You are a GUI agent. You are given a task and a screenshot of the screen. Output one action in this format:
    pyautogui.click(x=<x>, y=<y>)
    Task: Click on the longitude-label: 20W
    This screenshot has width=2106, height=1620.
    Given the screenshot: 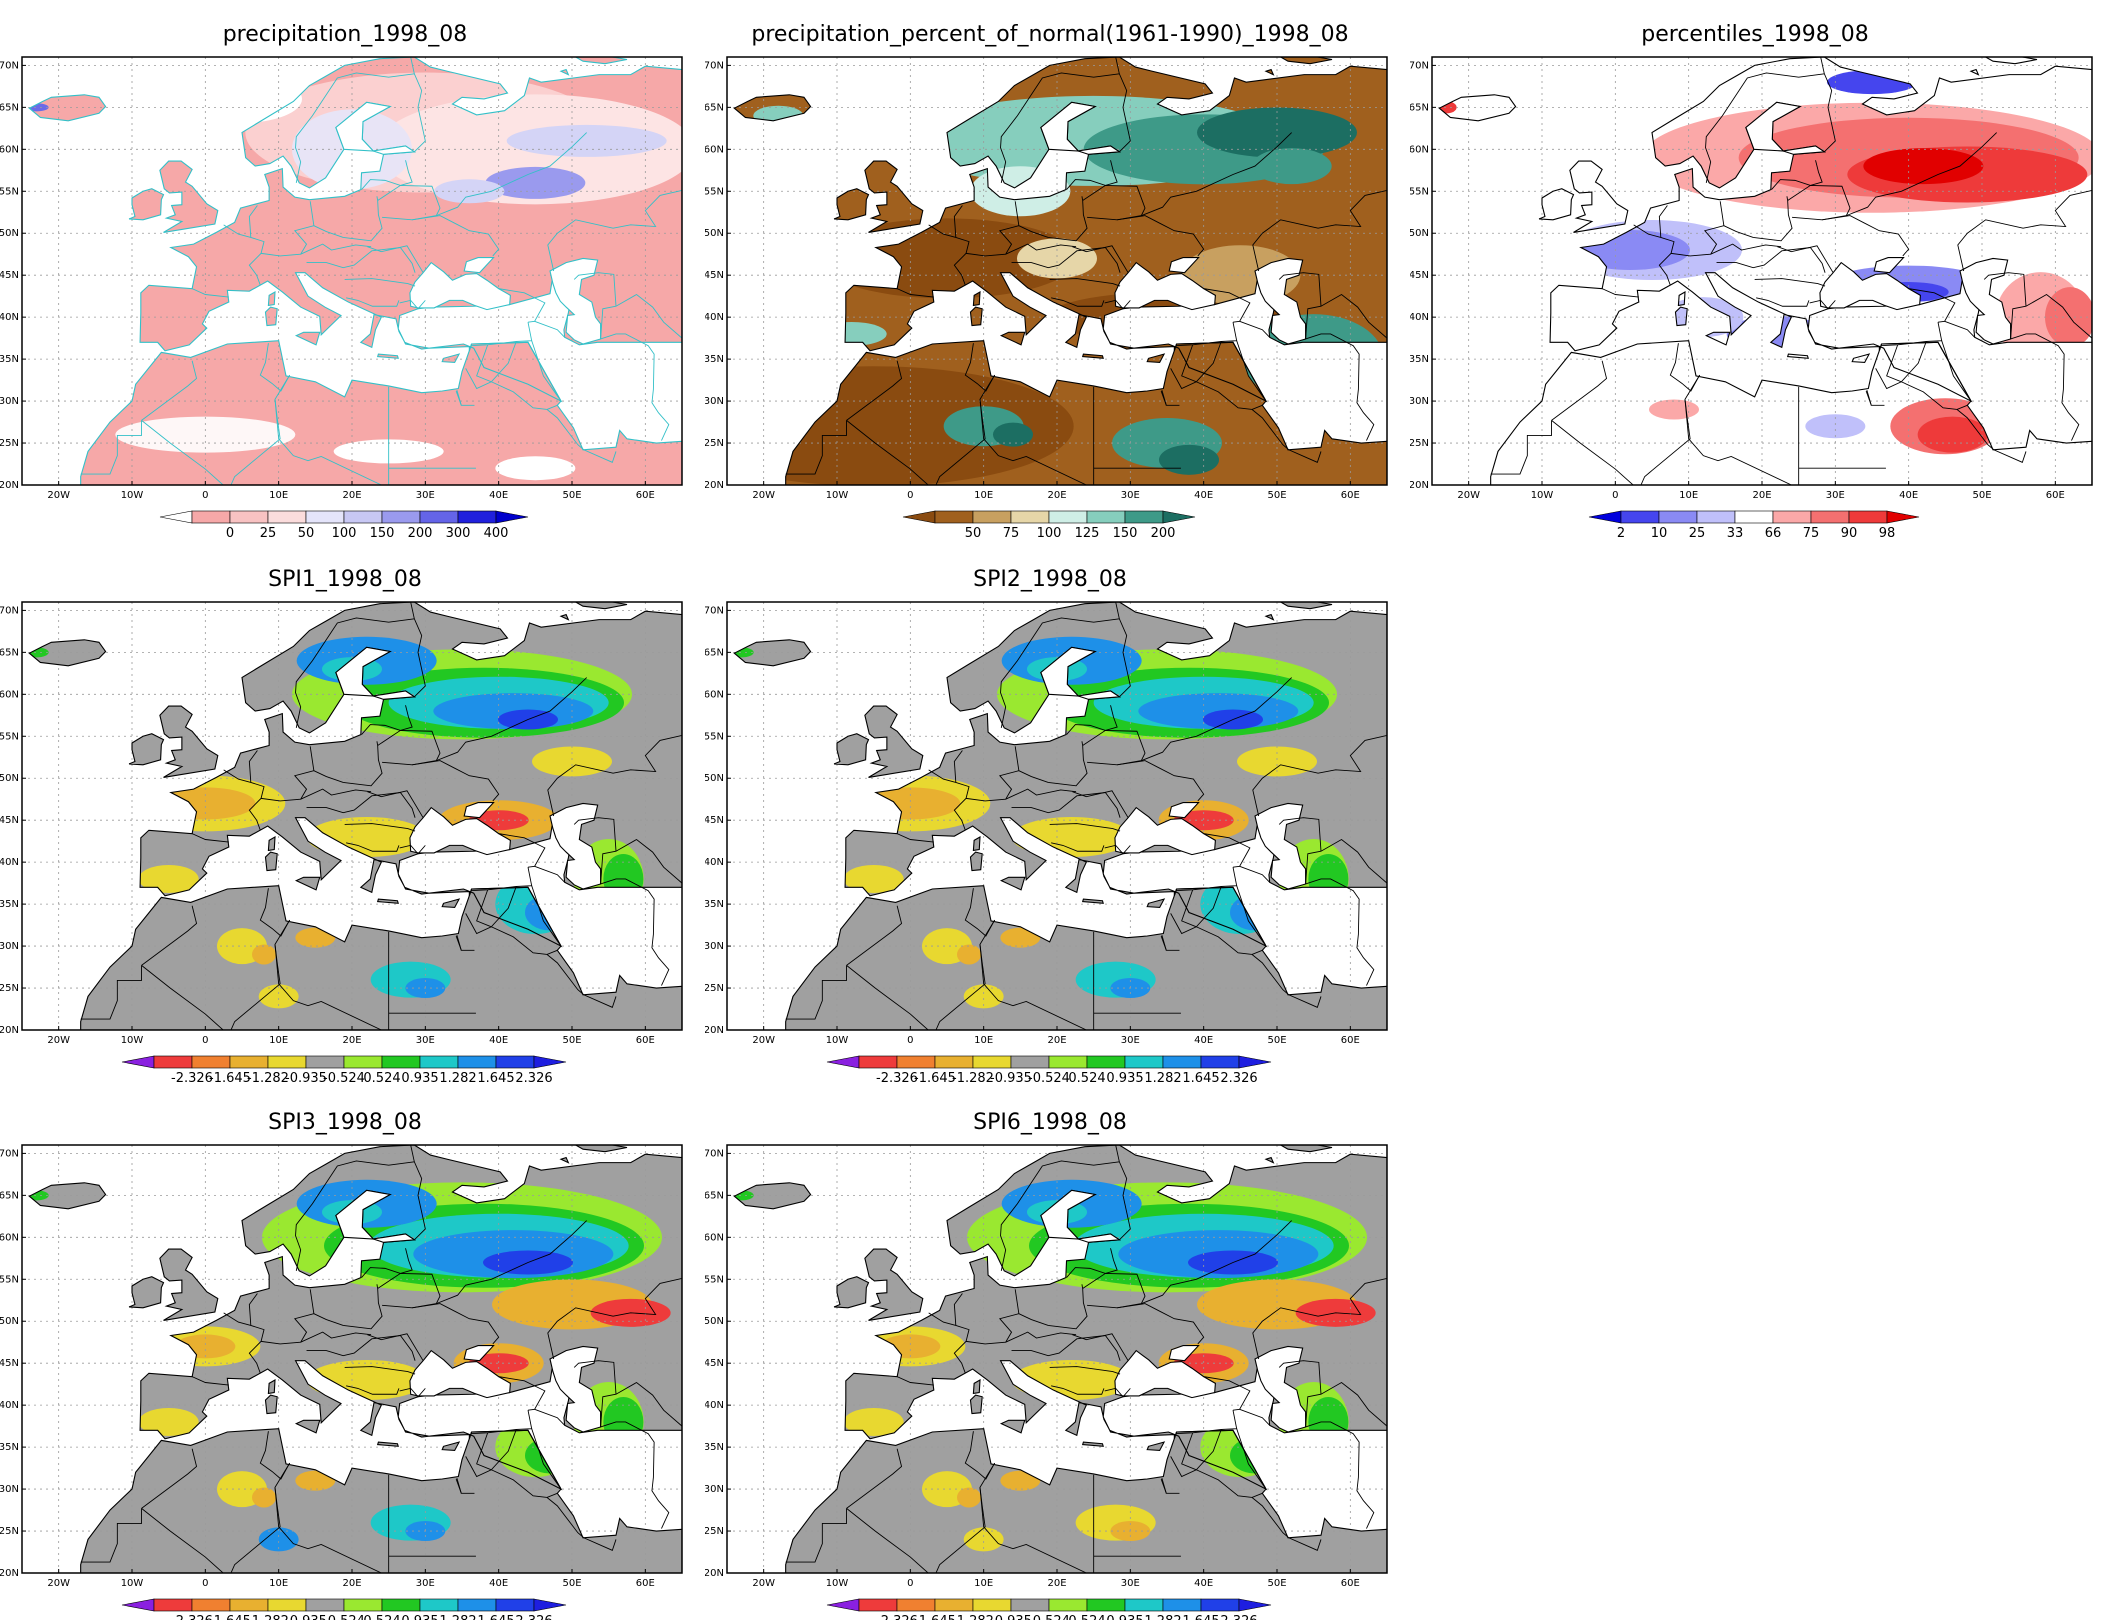 What is the action you would take?
    pyautogui.click(x=763, y=1583)
    